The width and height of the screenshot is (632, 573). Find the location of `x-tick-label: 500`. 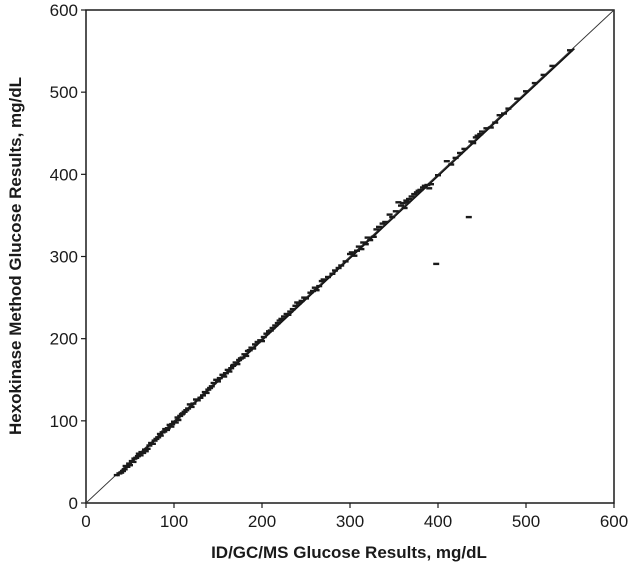

x-tick-label: 500 is located at coordinates (526, 521).